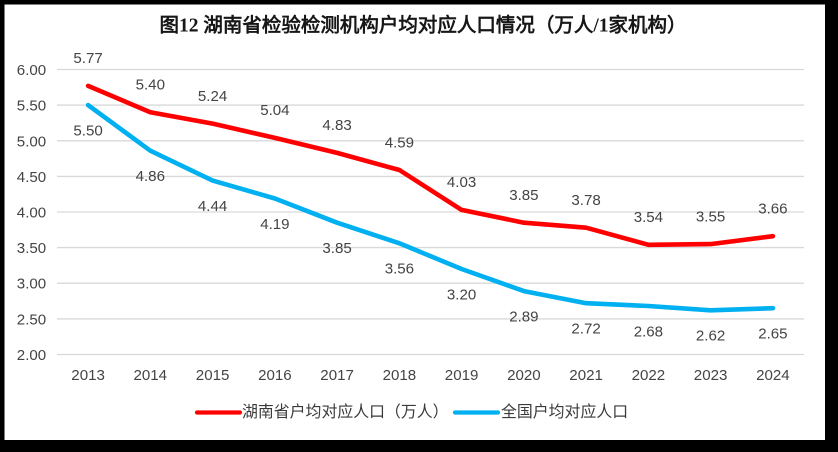 This screenshot has height=452, width=838. Describe the element at coordinates (461, 294) in the screenshot. I see `svg-text: 3.20` at that location.